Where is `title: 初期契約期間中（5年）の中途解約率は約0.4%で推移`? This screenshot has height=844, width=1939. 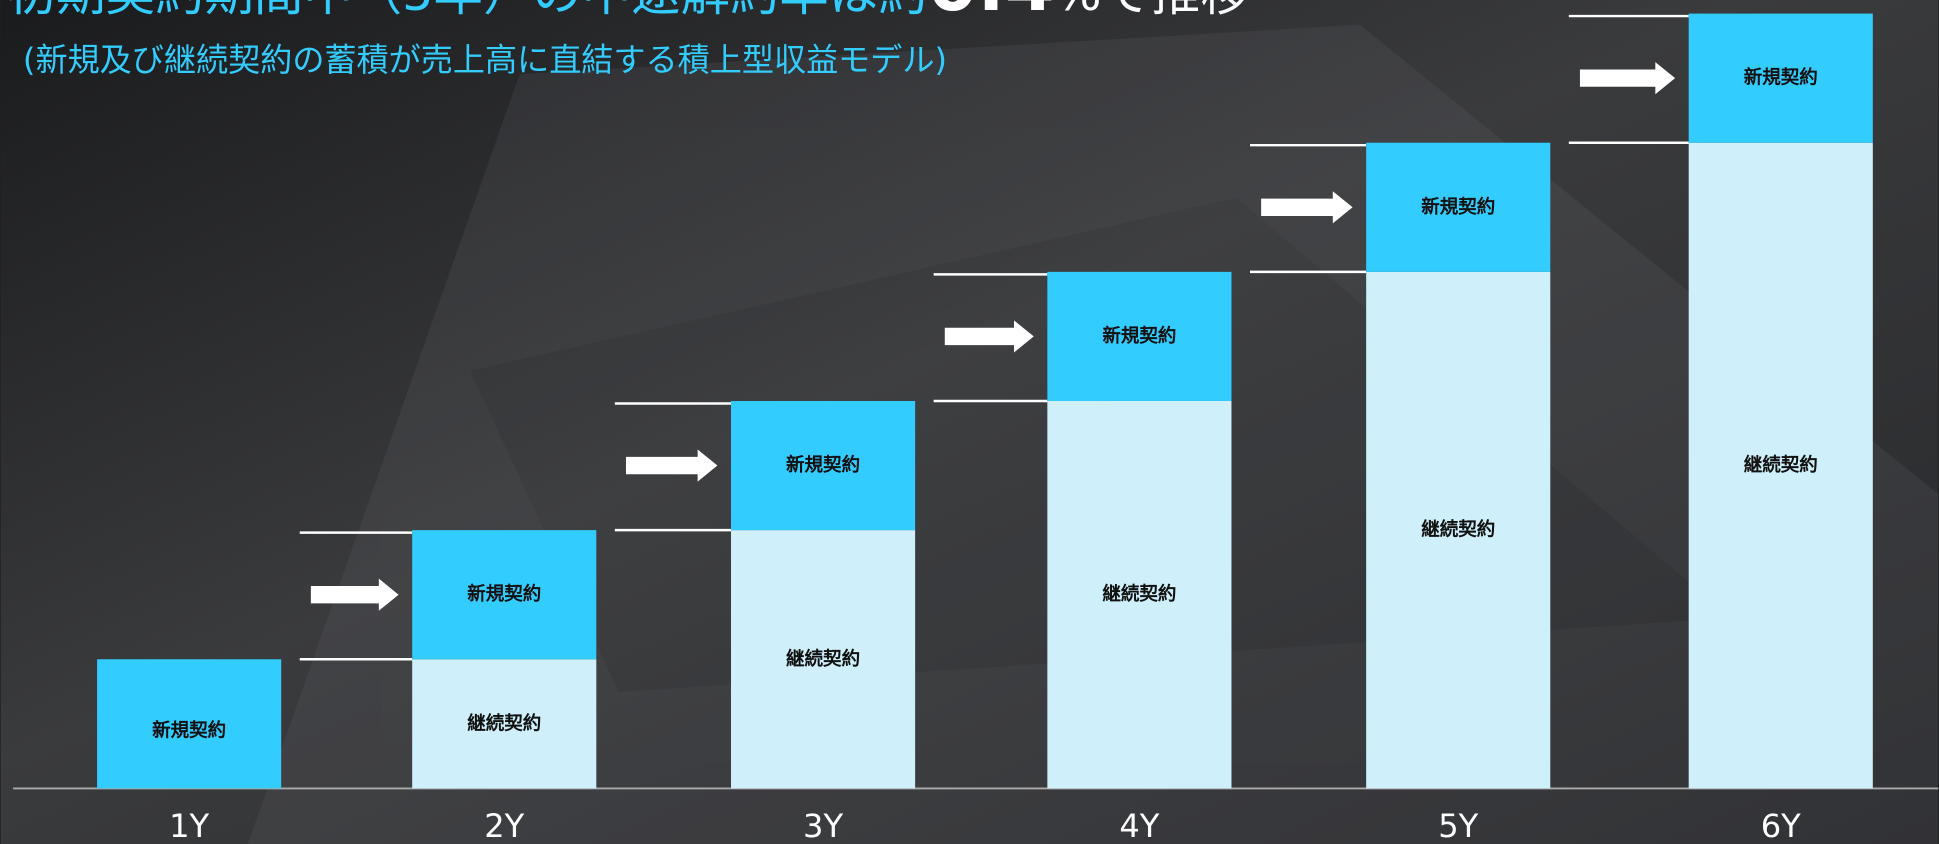
title: 初期契約期間中（5年）の中途解約率は約0.4%で推移 is located at coordinates (628, 13).